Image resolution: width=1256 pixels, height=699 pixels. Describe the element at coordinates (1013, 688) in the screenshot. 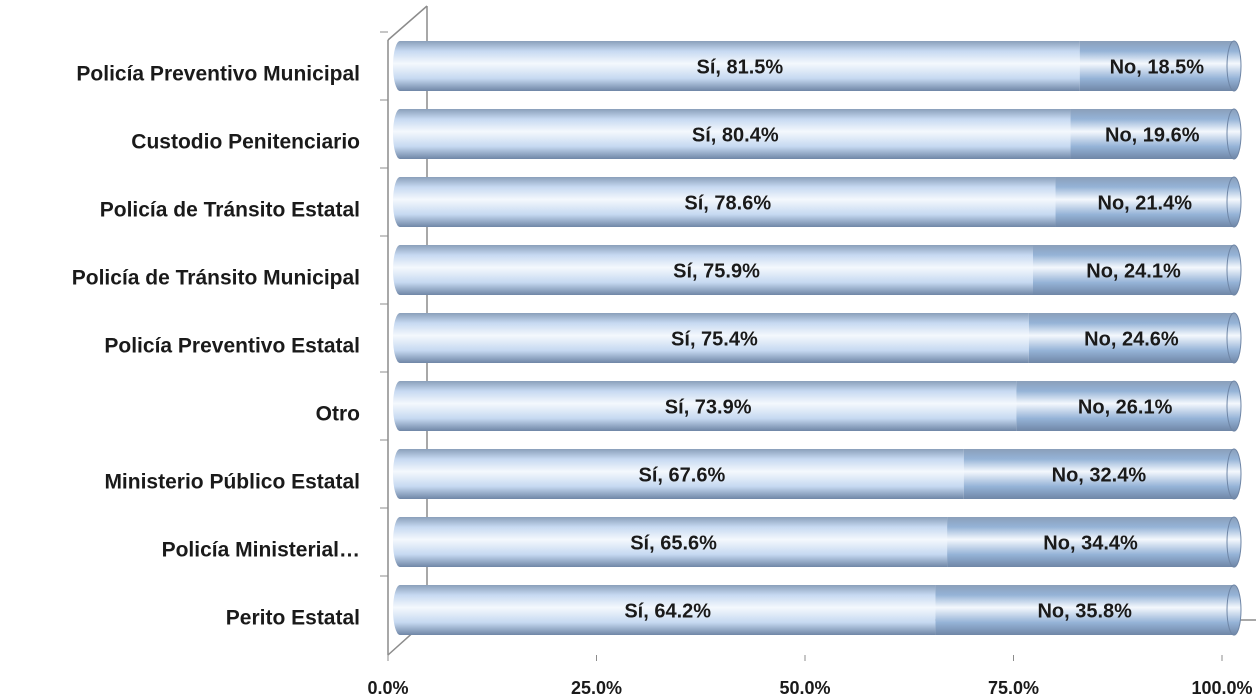

I see `x-tick-label: 75.0%` at that location.